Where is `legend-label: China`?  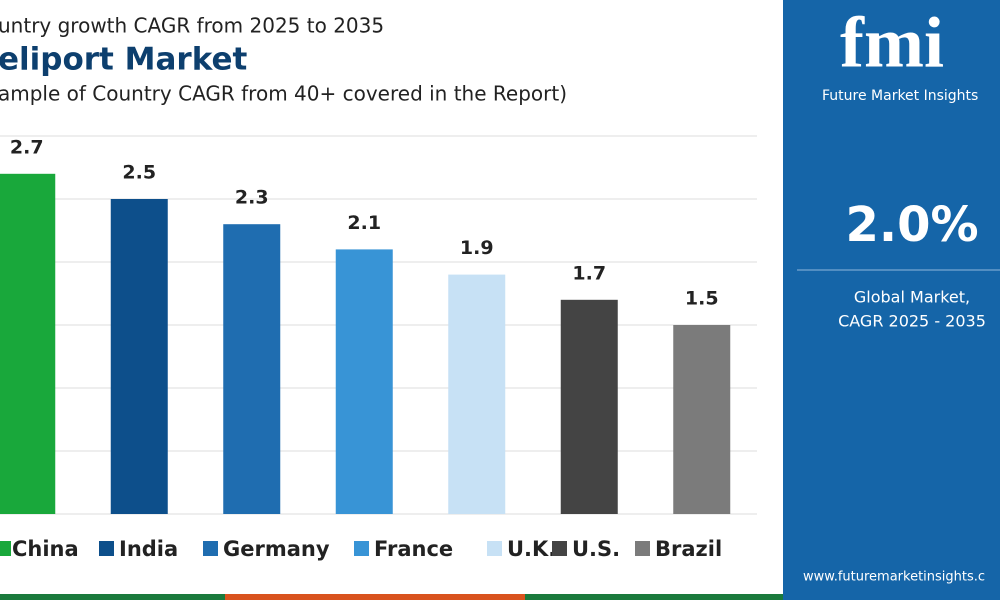 legend-label: China is located at coordinates (45, 549).